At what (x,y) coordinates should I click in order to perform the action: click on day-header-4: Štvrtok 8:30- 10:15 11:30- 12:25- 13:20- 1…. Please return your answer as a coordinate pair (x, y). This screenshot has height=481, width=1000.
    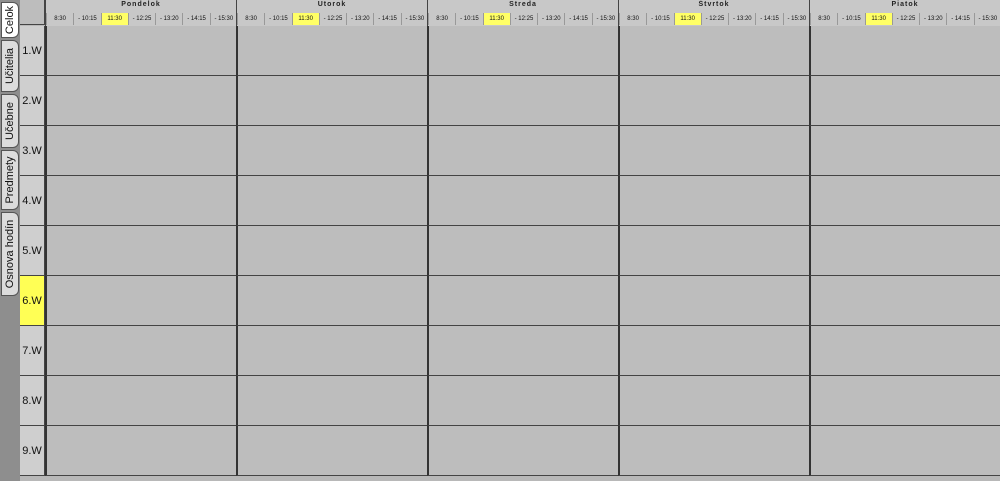
    Looking at the image, I should click on (713, 13).